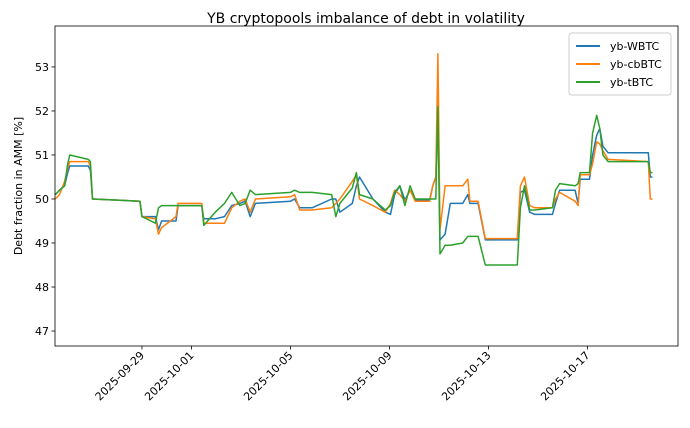 The image size is (690, 428). What do you see at coordinates (169, 376) in the screenshot?
I see `x-tick-label: 2025-10-01` at bounding box center [169, 376].